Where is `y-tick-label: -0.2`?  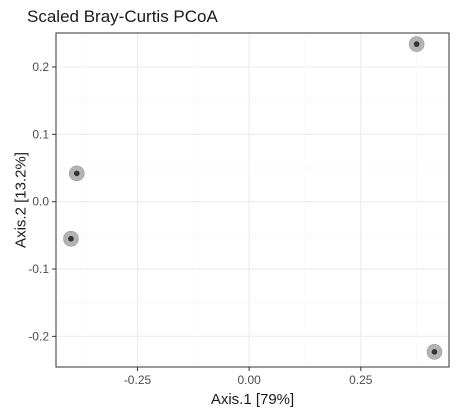
y-tick-label: -0.2 is located at coordinates (38, 336).